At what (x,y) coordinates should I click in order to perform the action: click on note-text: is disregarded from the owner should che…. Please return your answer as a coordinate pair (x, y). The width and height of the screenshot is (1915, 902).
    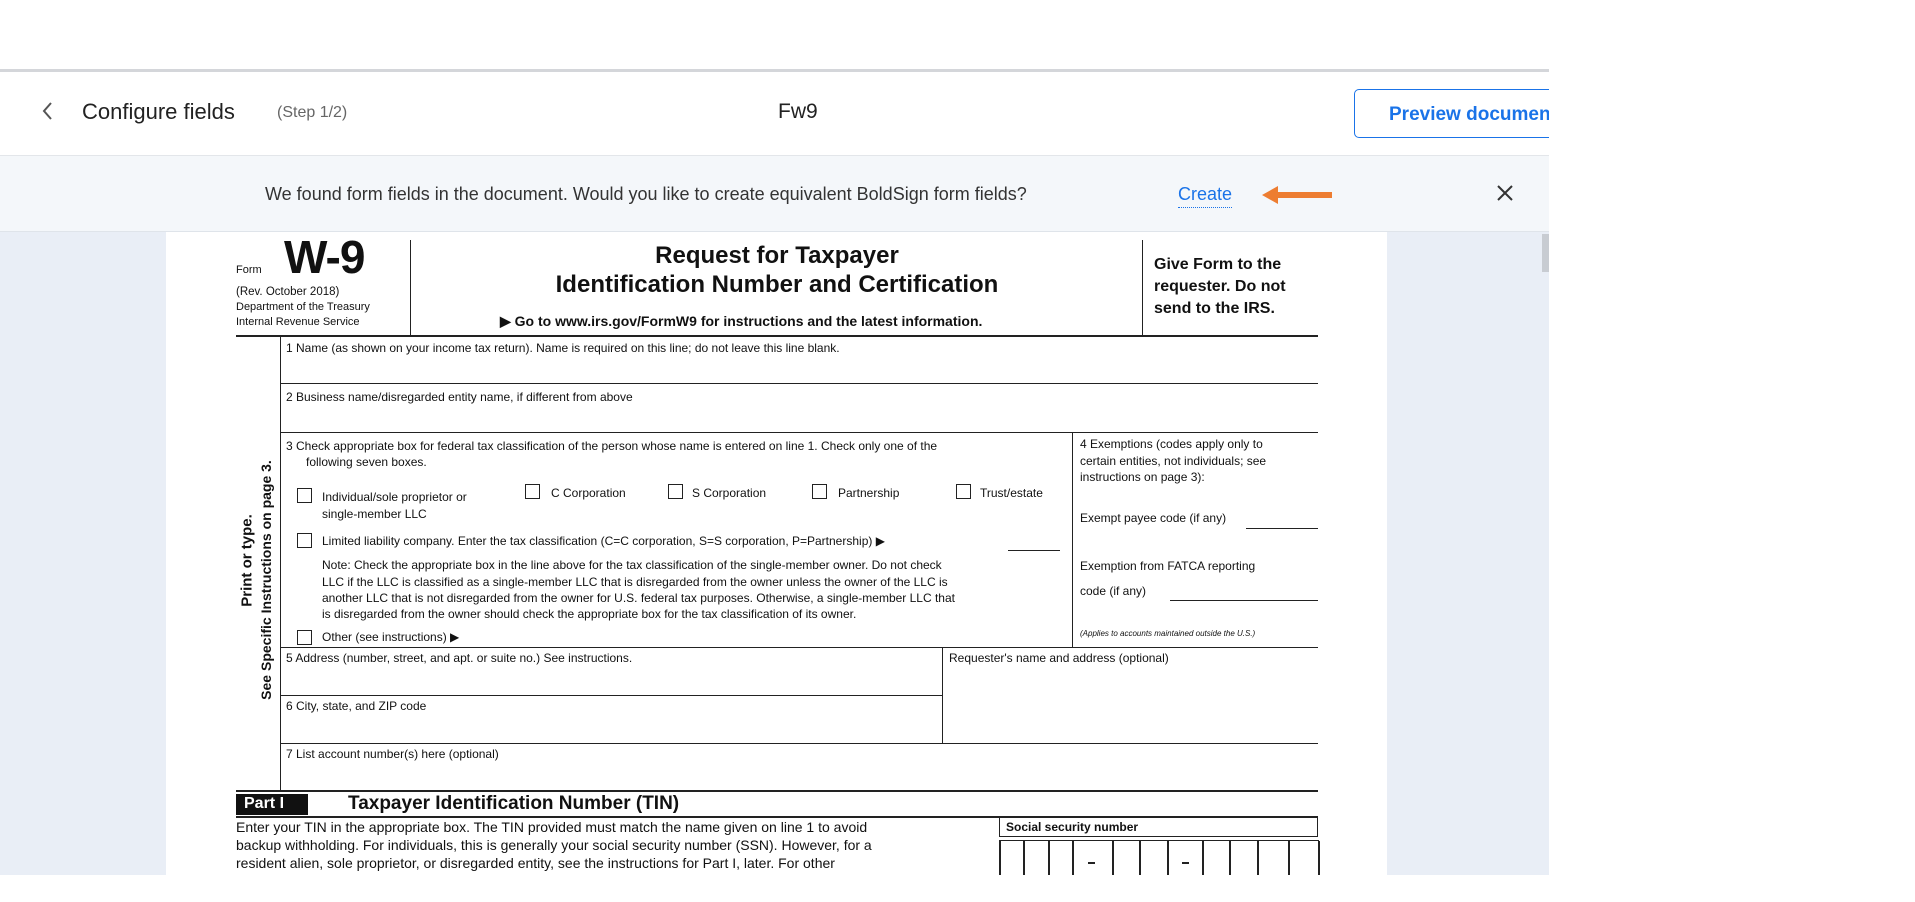
    Looking at the image, I should click on (589, 614).